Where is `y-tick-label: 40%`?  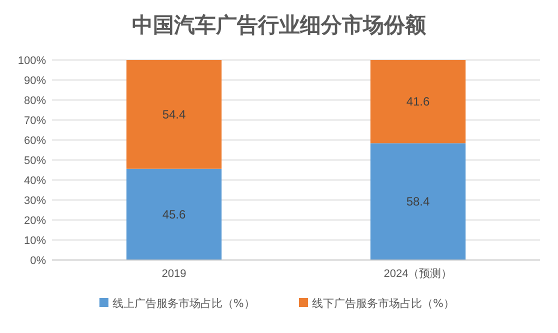
y-tick-label: 40% is located at coordinates (35, 181).